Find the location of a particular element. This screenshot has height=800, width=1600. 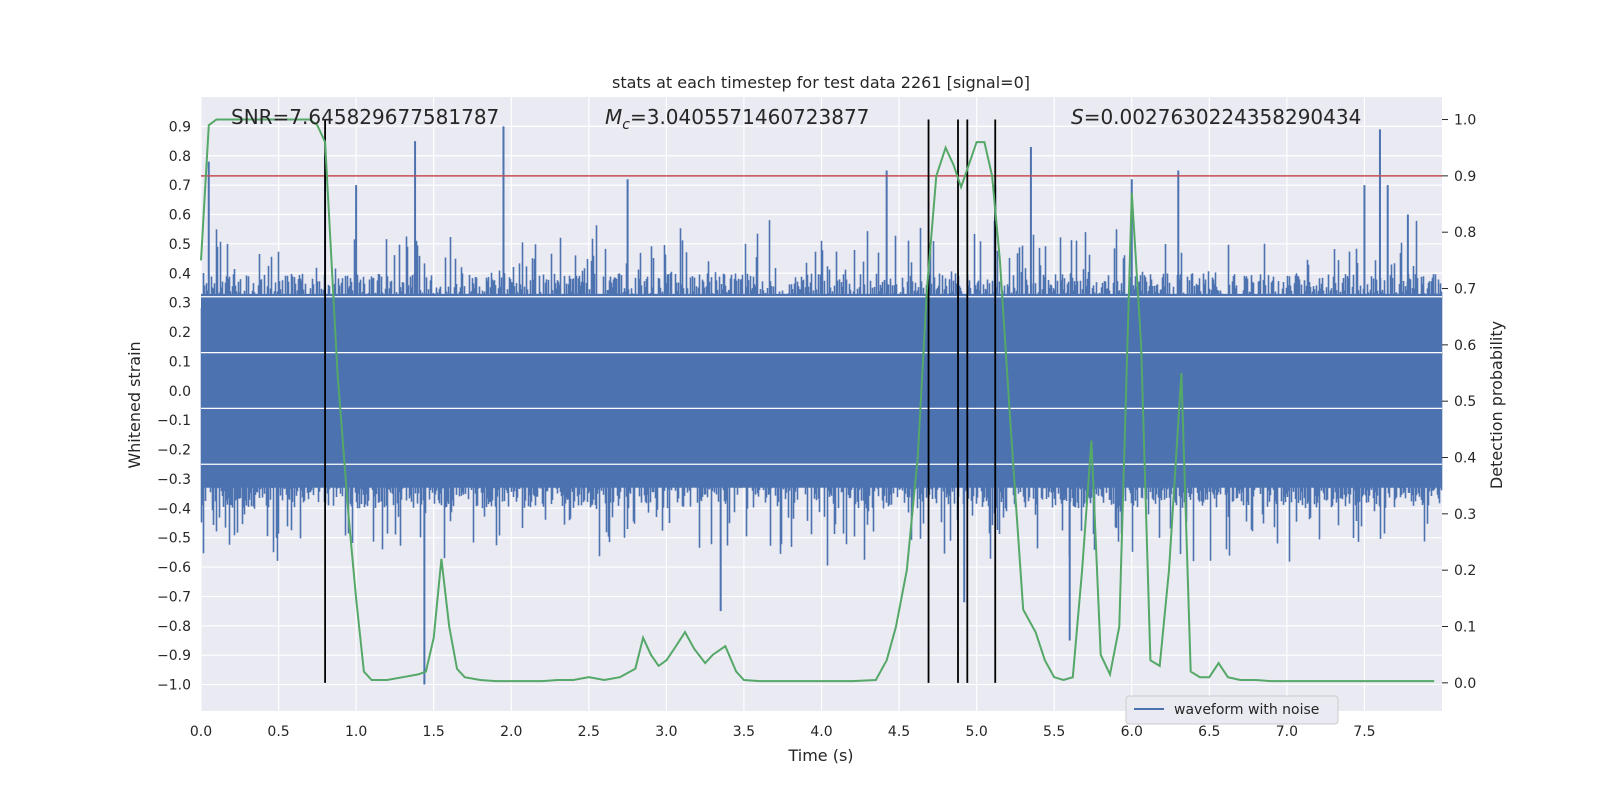

y-tick-label: −0.8 is located at coordinates (174, 627).